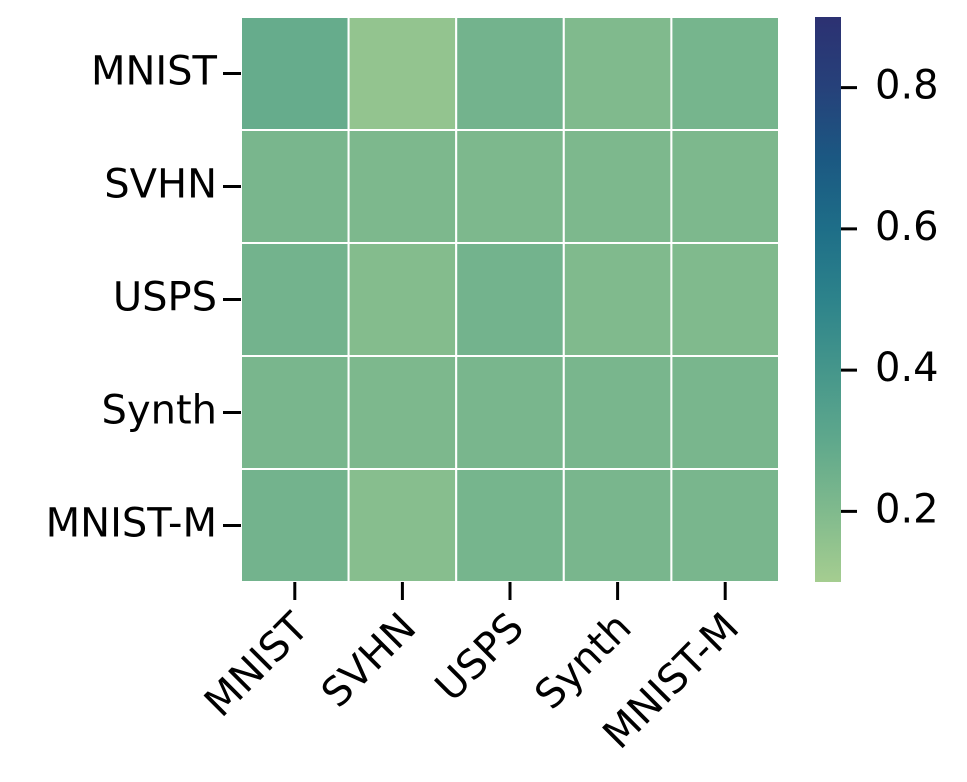 The height and width of the screenshot is (782, 967). I want to click on y-tick-label: MNIST-M, so click(131, 524).